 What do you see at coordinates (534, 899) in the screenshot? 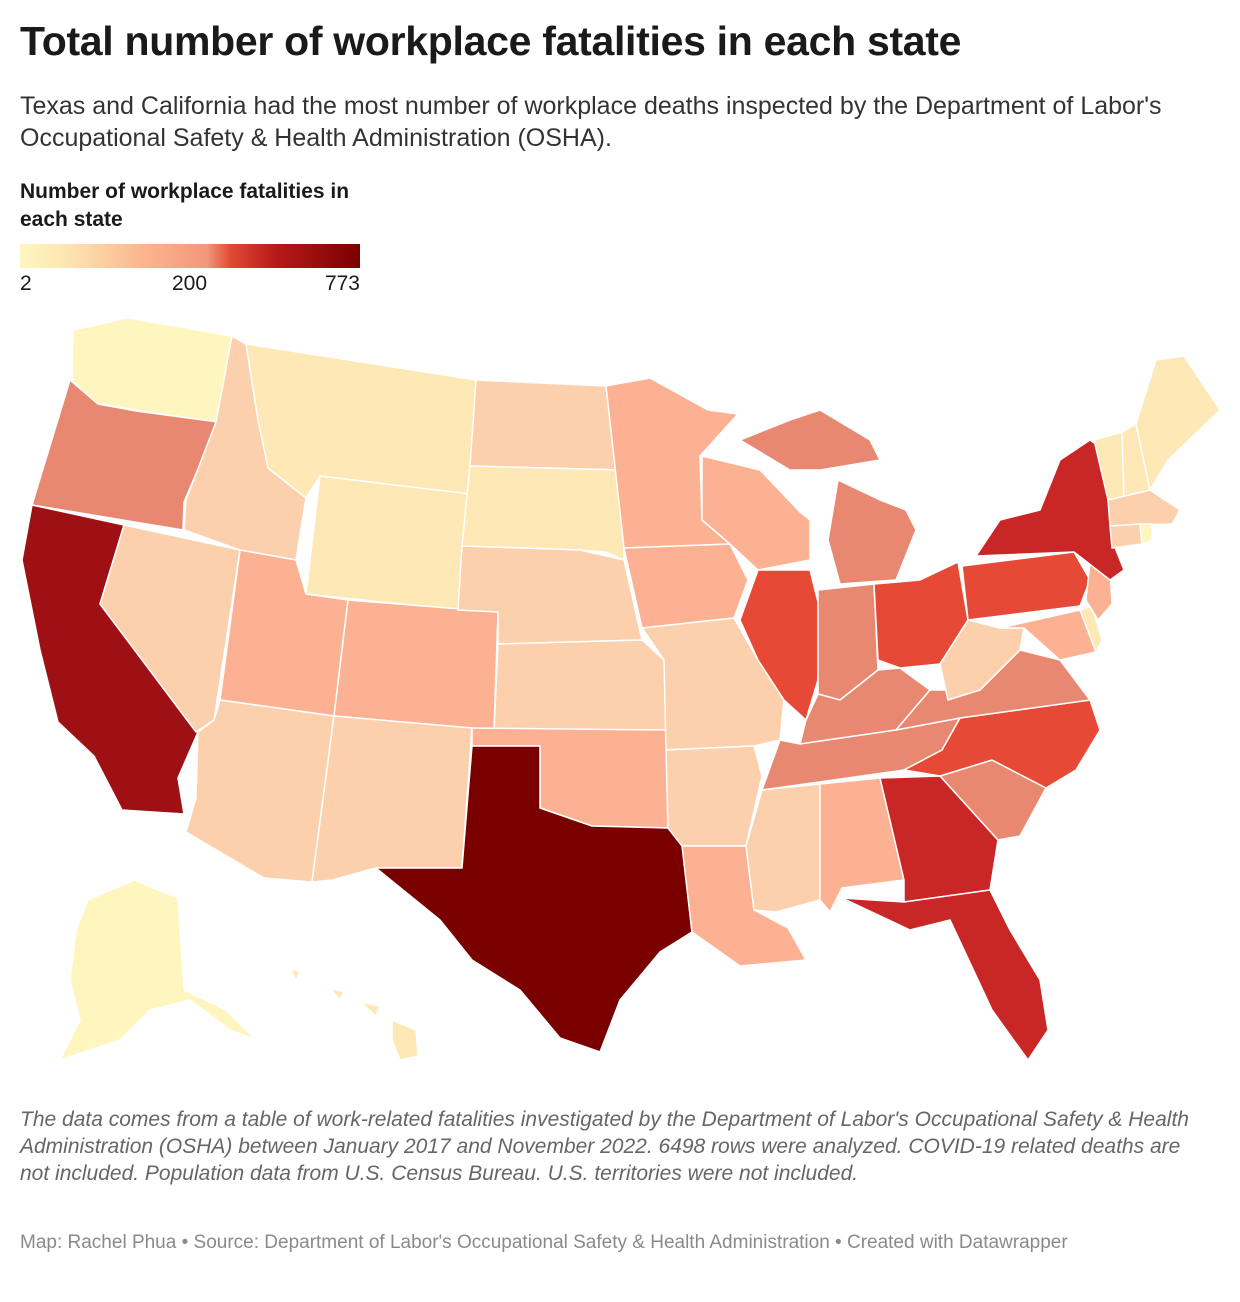
I see `state-texas` at bounding box center [534, 899].